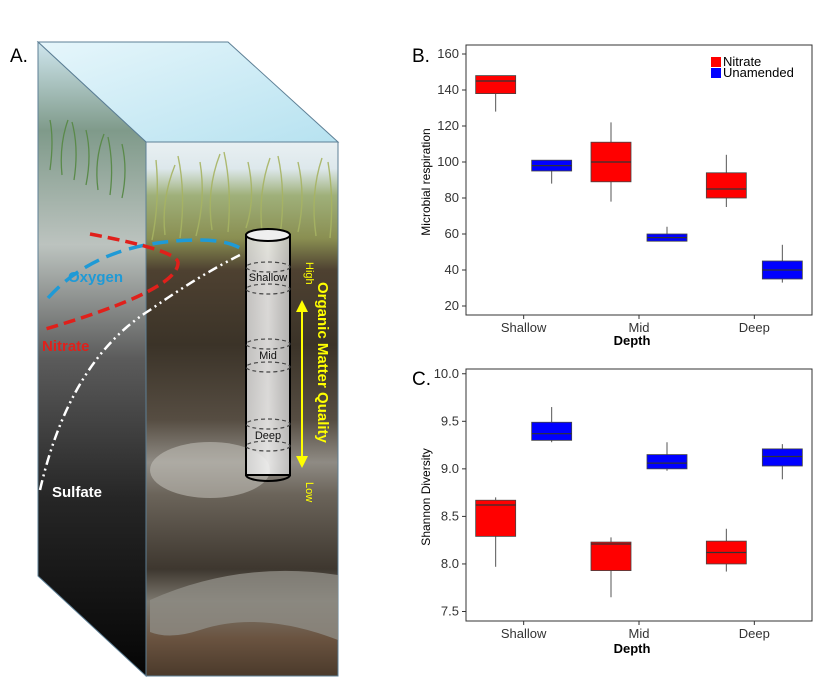 The image size is (820, 692). Describe the element at coordinates (302, 384) in the screenshot. I see `quality-arrow` at that location.